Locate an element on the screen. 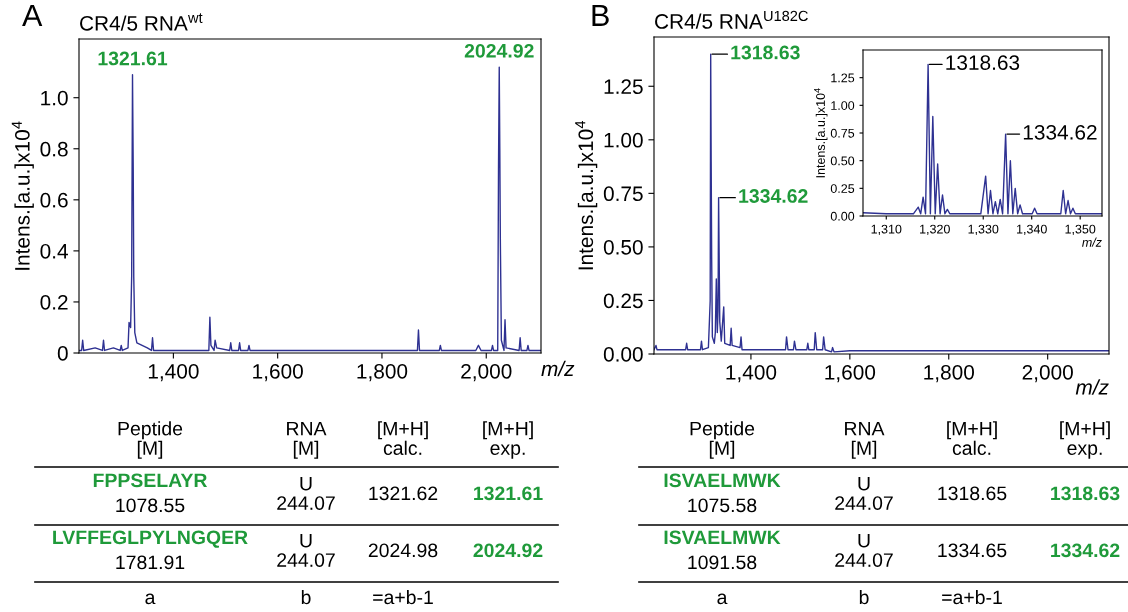  y-tick-label: 0.6 is located at coordinates (54, 200).